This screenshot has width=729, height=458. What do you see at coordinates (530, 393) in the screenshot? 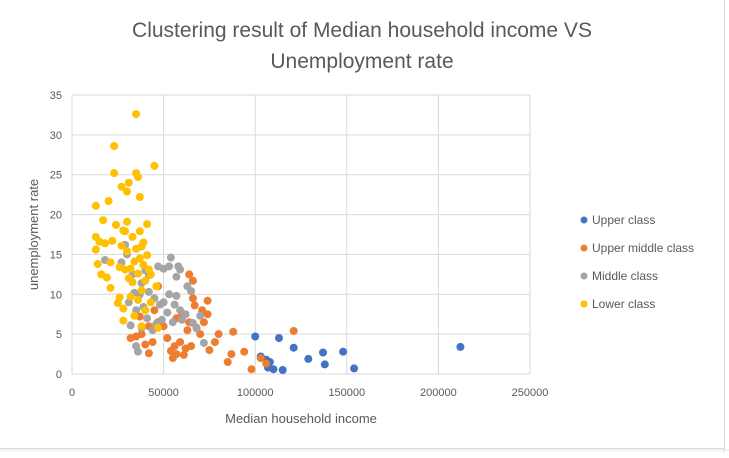
I see `x-tick-label: 250000` at bounding box center [530, 393].